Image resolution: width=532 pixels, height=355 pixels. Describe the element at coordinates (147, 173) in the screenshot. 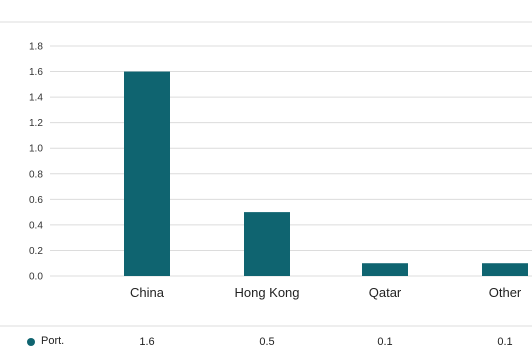

I see `bar-china` at that location.